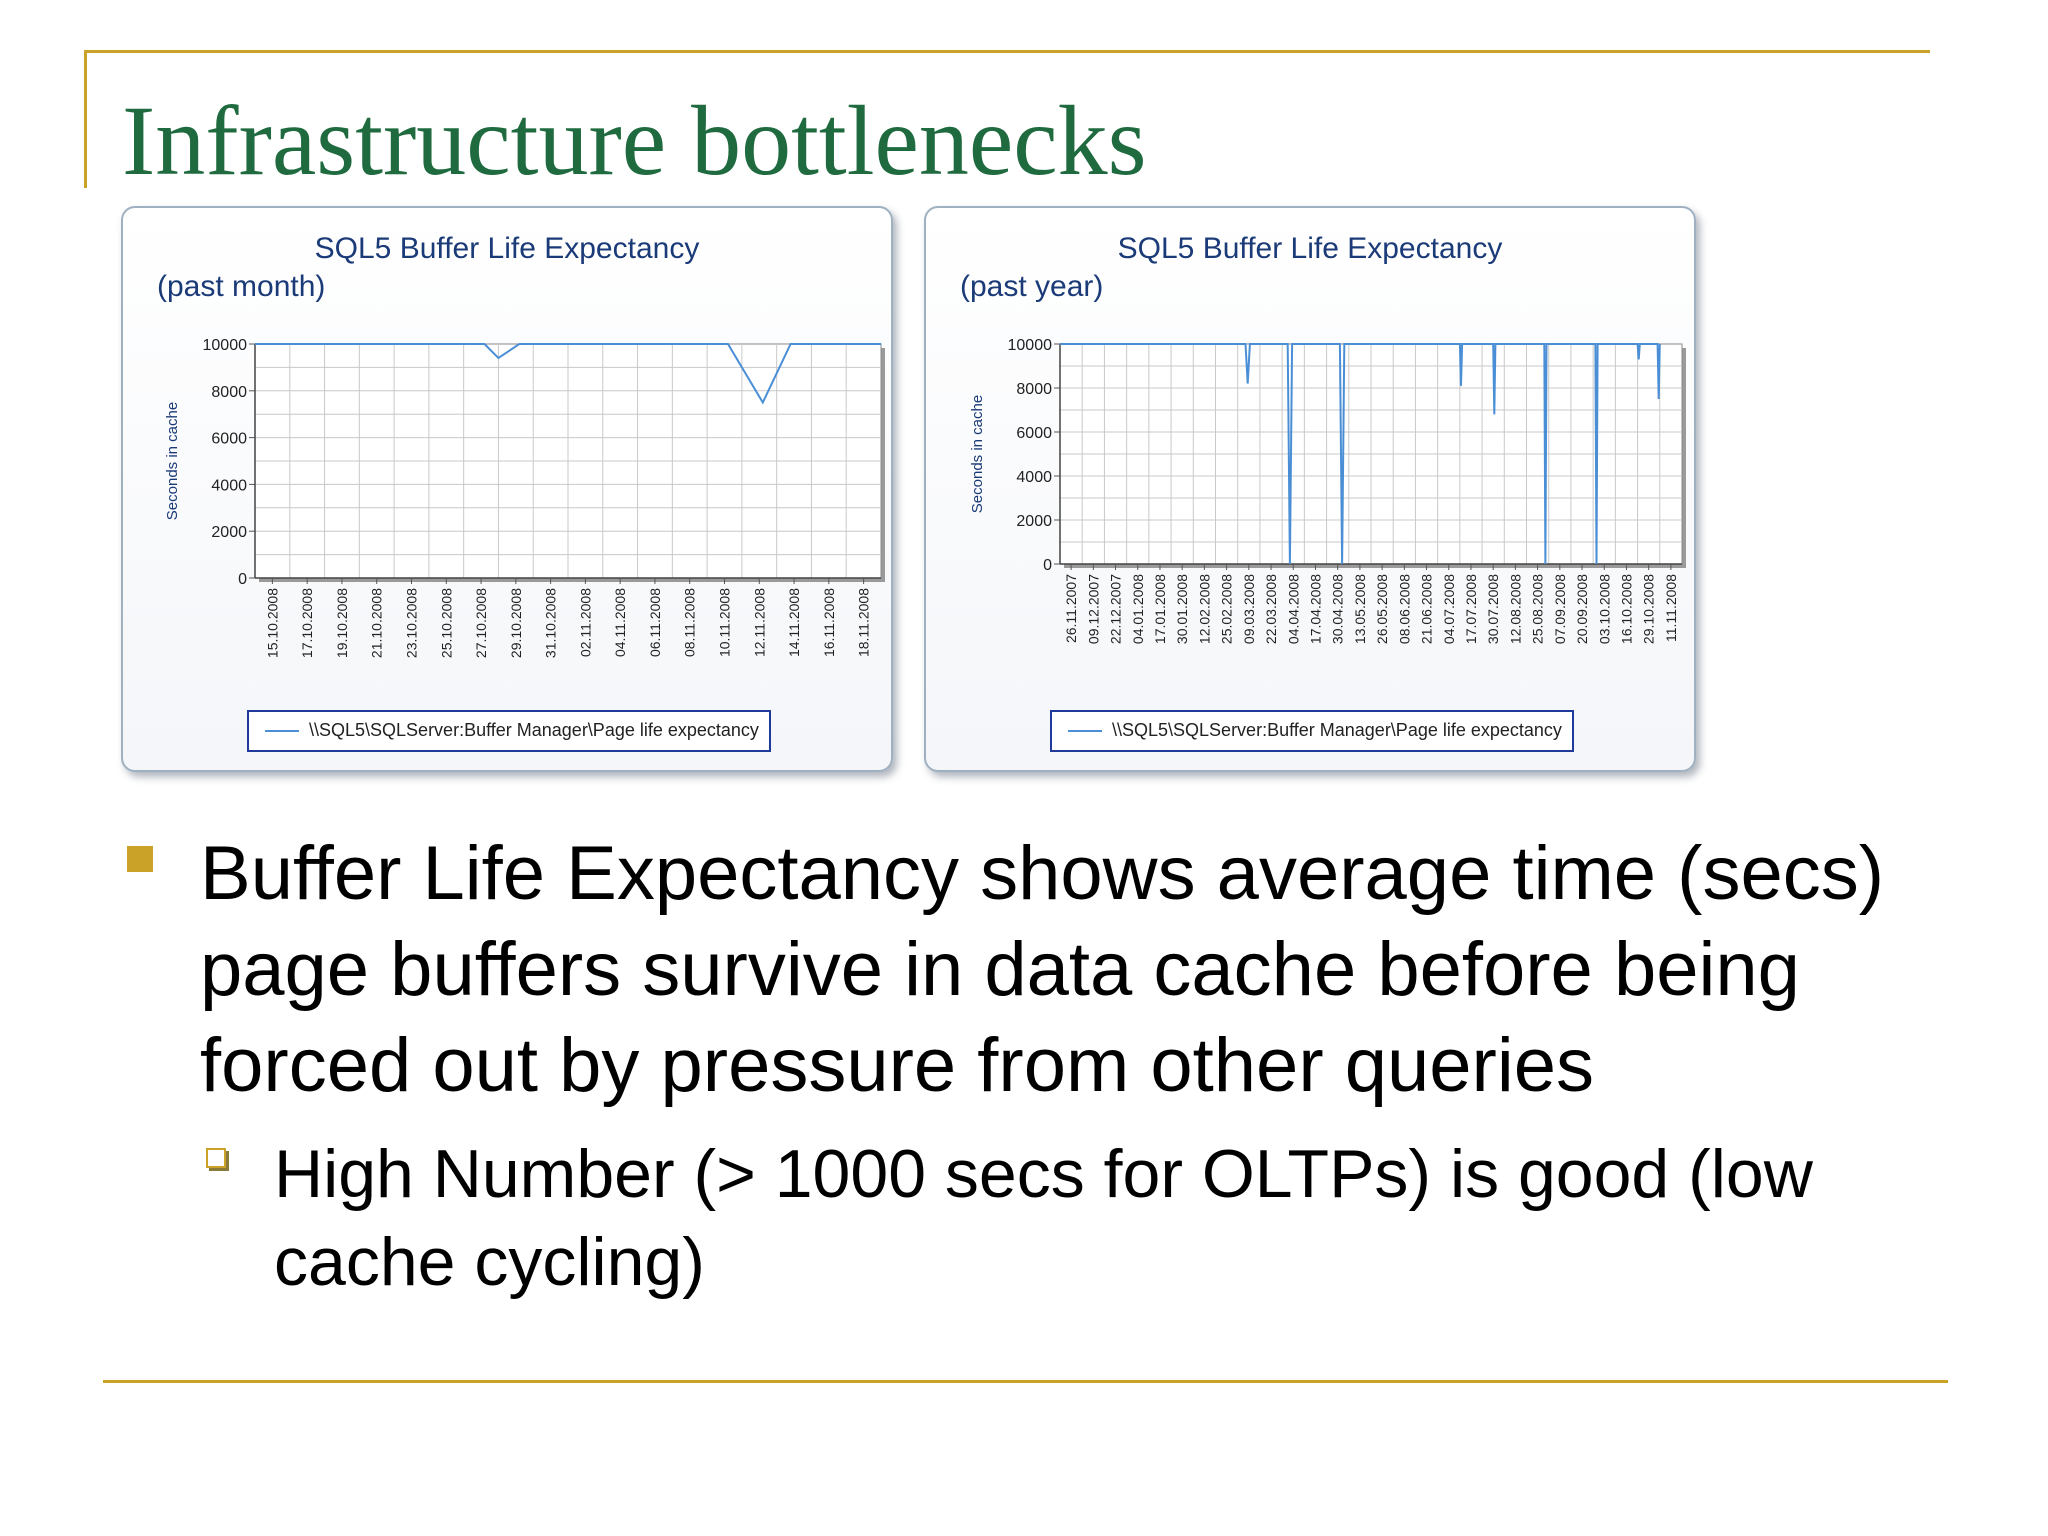 This screenshot has width=2048, height=1536. I want to click on x-tick-label: 26.11.2007, so click(1071, 608).